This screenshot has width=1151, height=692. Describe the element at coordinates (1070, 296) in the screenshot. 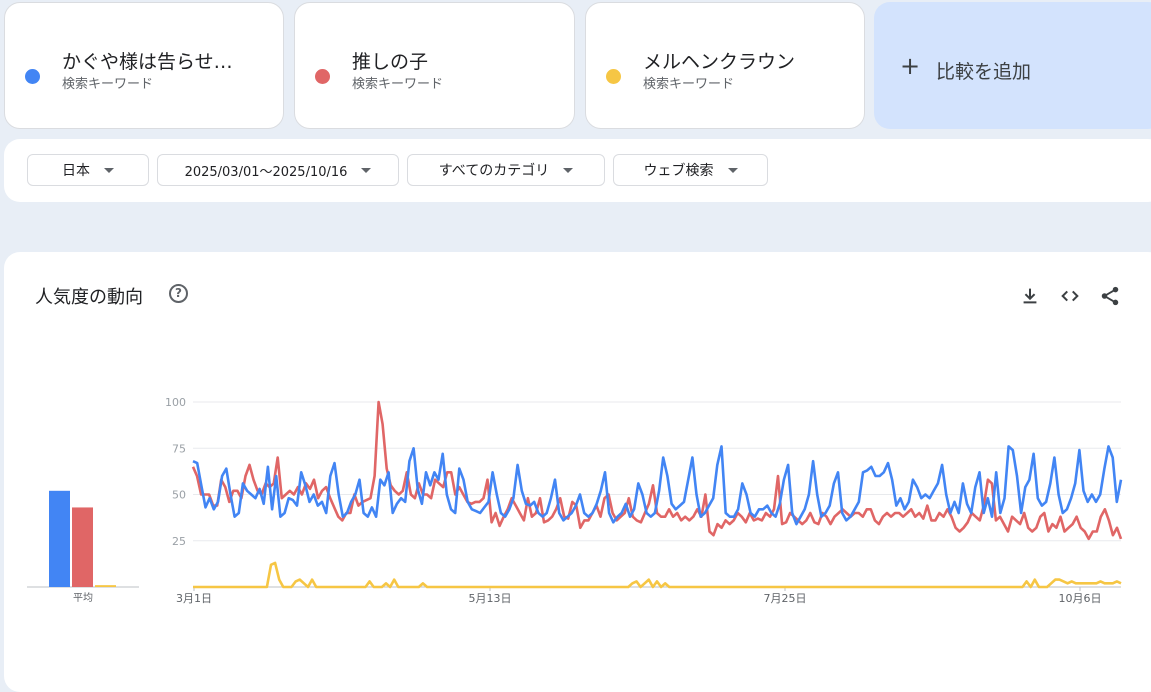

I see `embed-code-icon` at that location.